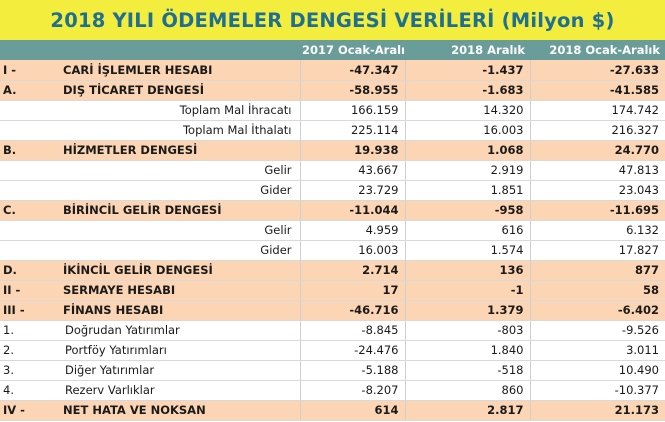 This screenshot has height=422, width=665. What do you see at coordinates (467, 210) in the screenshot?
I see `value-2018-dec: -958` at bounding box center [467, 210].